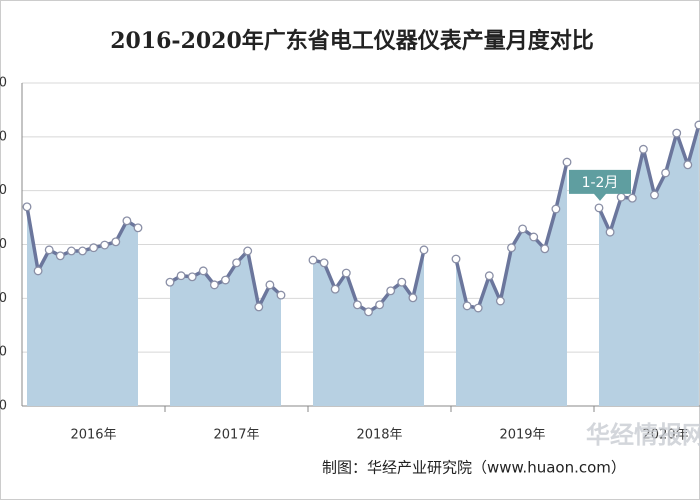 The image size is (700, 500). I want to click on annotation: 1-2月, so click(600, 183).